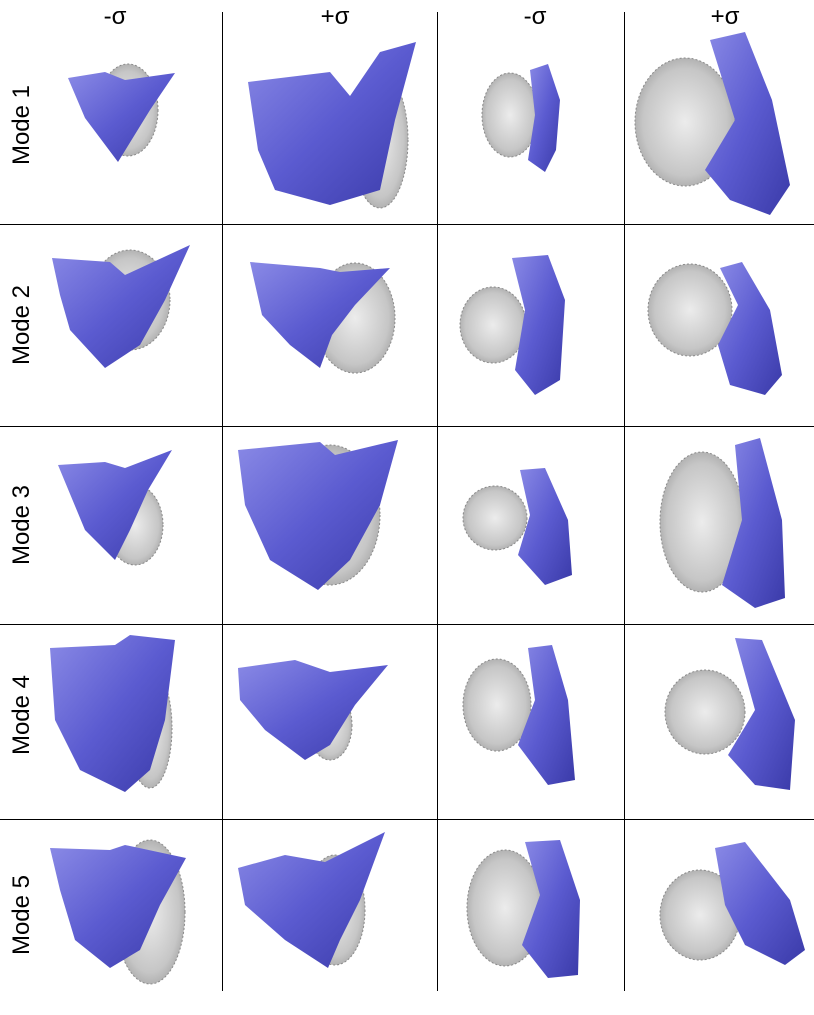 The width and height of the screenshot is (814, 1015). What do you see at coordinates (320, 315) in the screenshot?
I see `mode-2-plus-long-axis-surface` at bounding box center [320, 315].